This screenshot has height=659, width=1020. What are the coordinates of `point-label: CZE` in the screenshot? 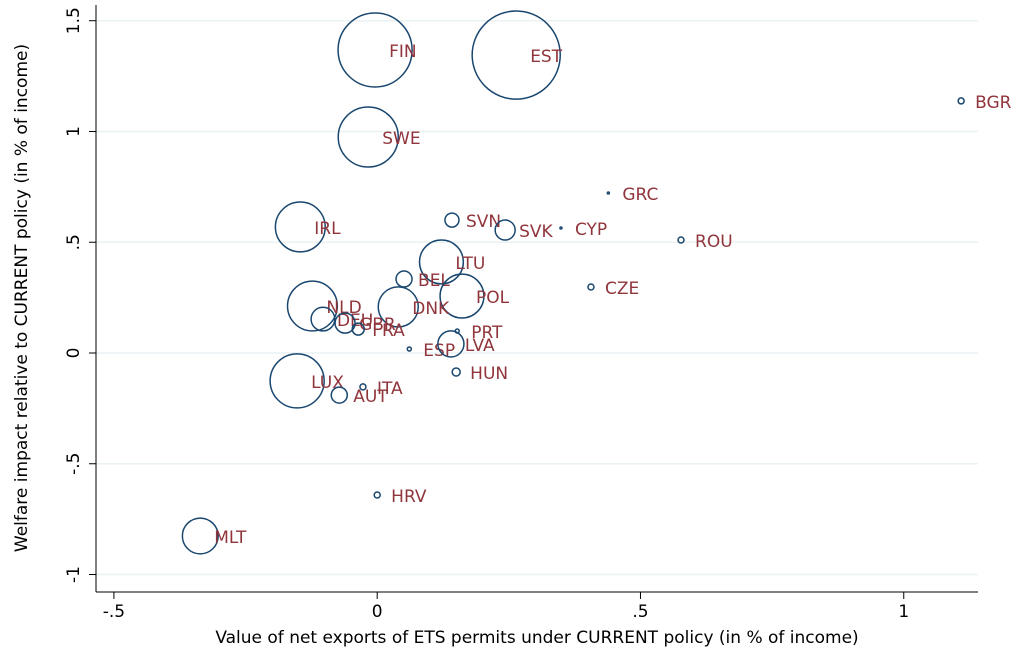 It's located at (622, 289).